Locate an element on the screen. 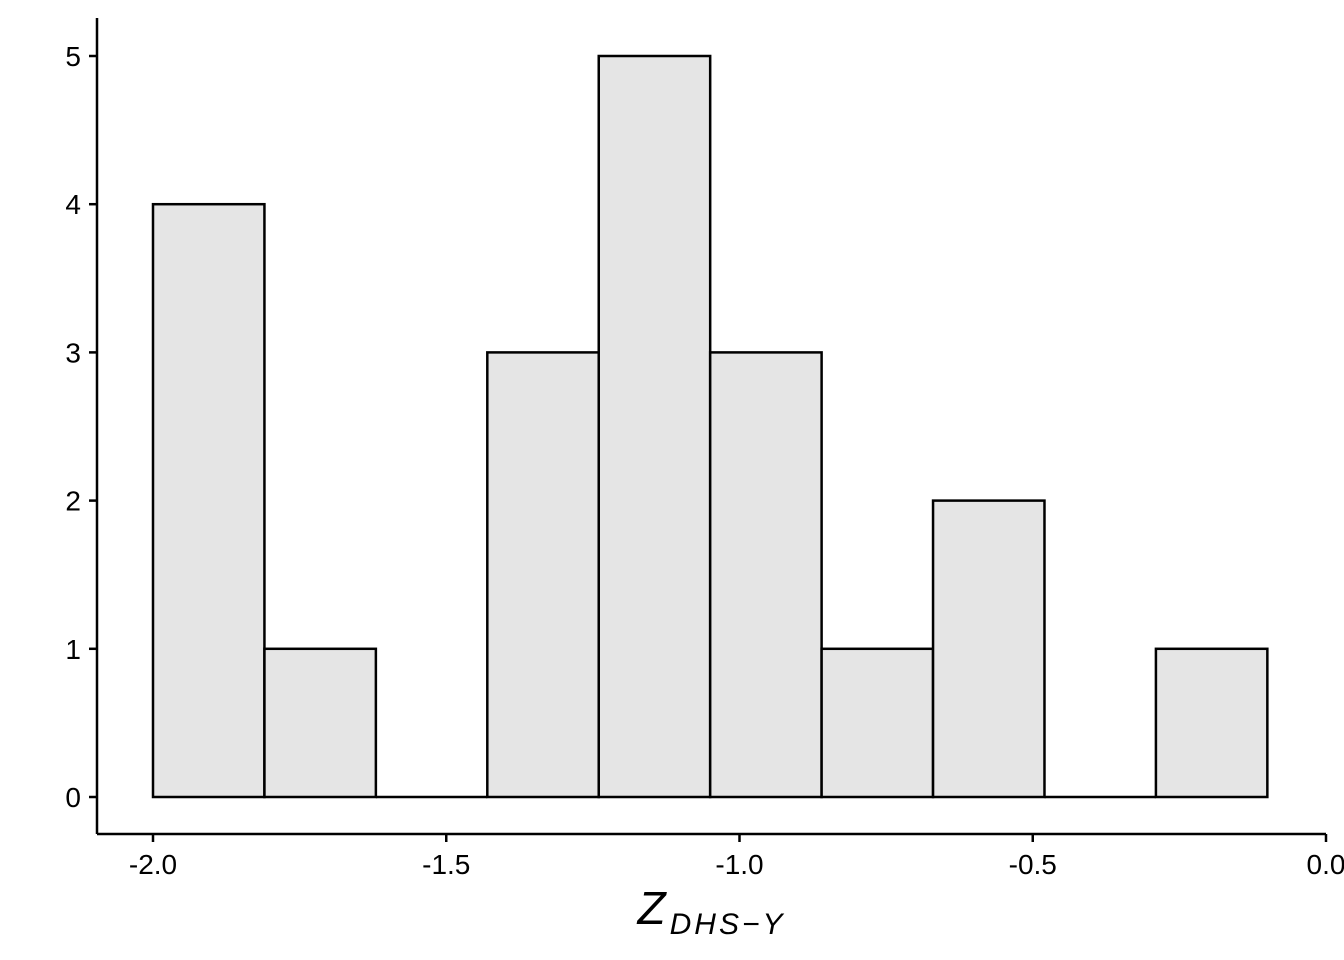 The image size is (1344, 960). y-tick-label: 2 is located at coordinates (73, 501).